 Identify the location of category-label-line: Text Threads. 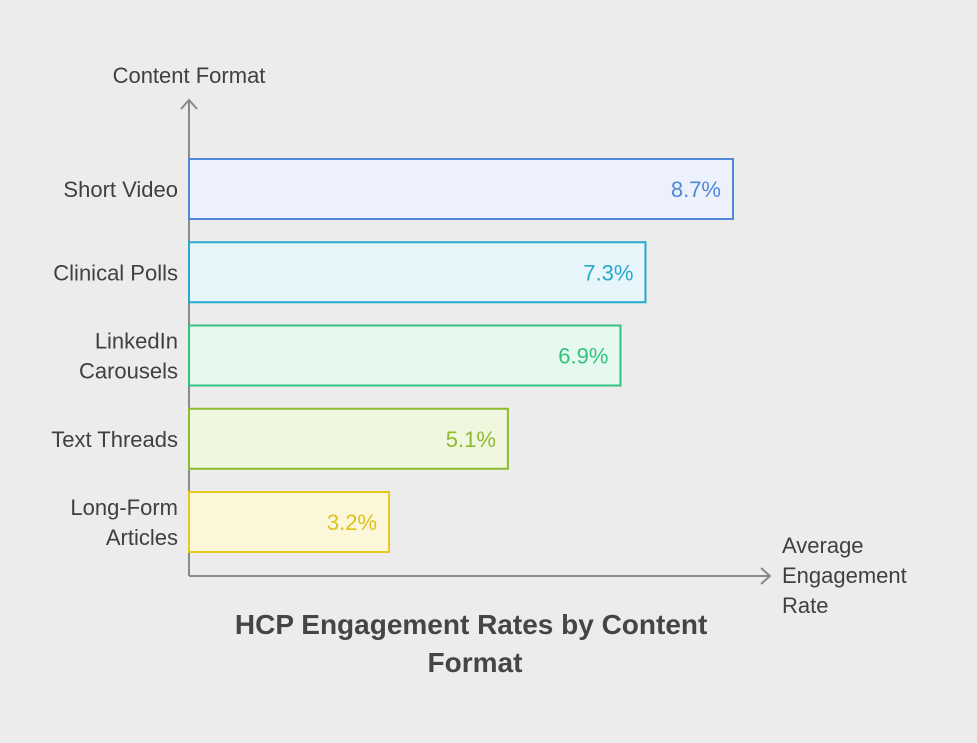
(114, 439).